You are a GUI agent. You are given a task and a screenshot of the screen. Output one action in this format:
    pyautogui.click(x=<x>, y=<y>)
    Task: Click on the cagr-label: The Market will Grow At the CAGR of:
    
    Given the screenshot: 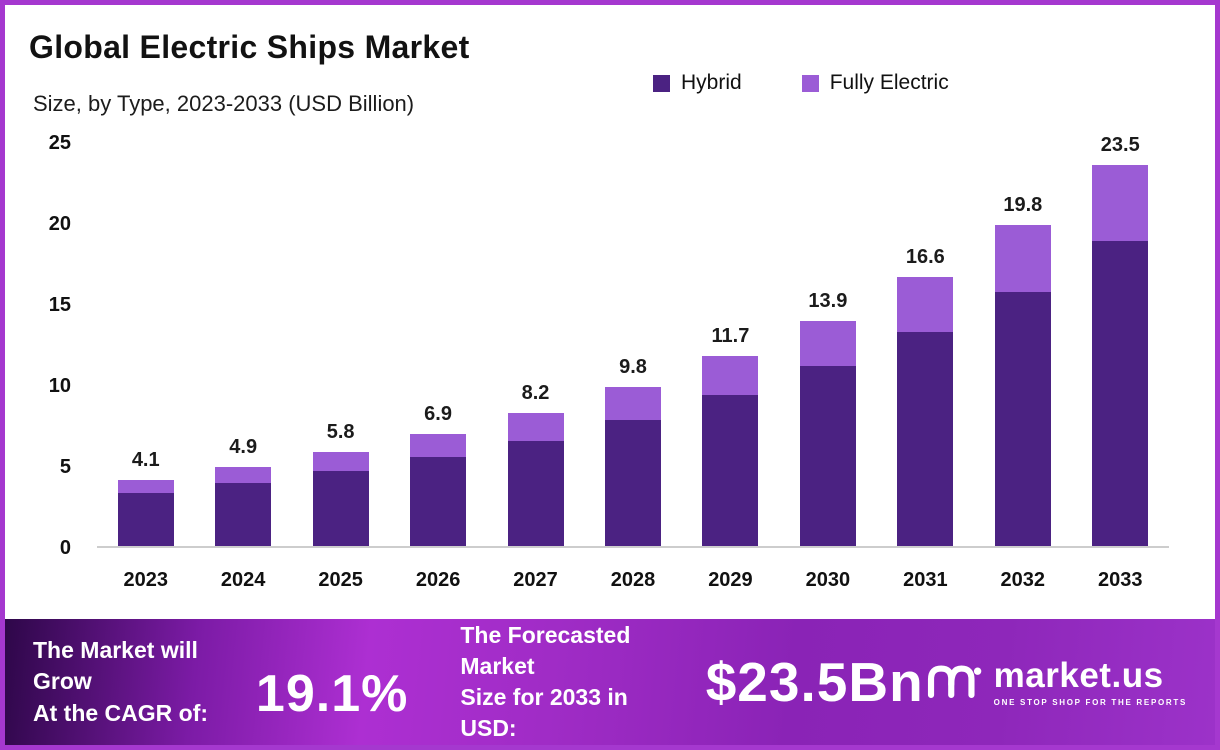 What is the action you would take?
    pyautogui.click(x=136, y=681)
    